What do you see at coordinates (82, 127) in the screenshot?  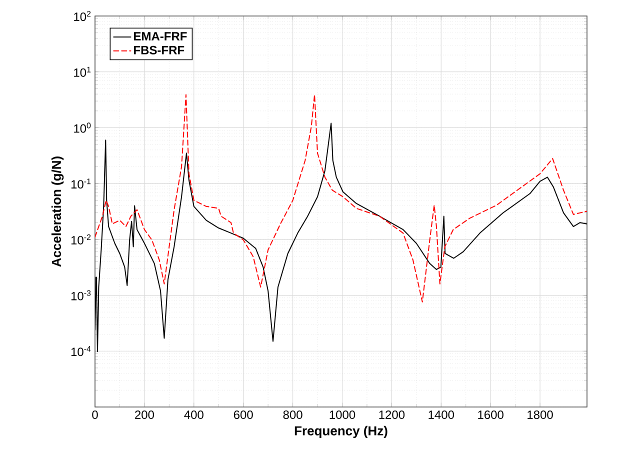 I see `y-tick-label: 10$^{0}$` at bounding box center [82, 127].